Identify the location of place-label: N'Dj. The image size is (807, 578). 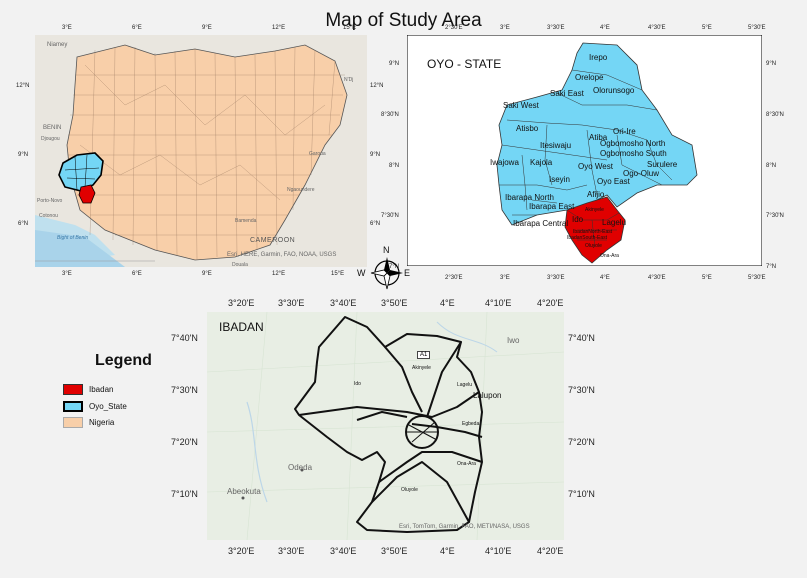
(349, 80).